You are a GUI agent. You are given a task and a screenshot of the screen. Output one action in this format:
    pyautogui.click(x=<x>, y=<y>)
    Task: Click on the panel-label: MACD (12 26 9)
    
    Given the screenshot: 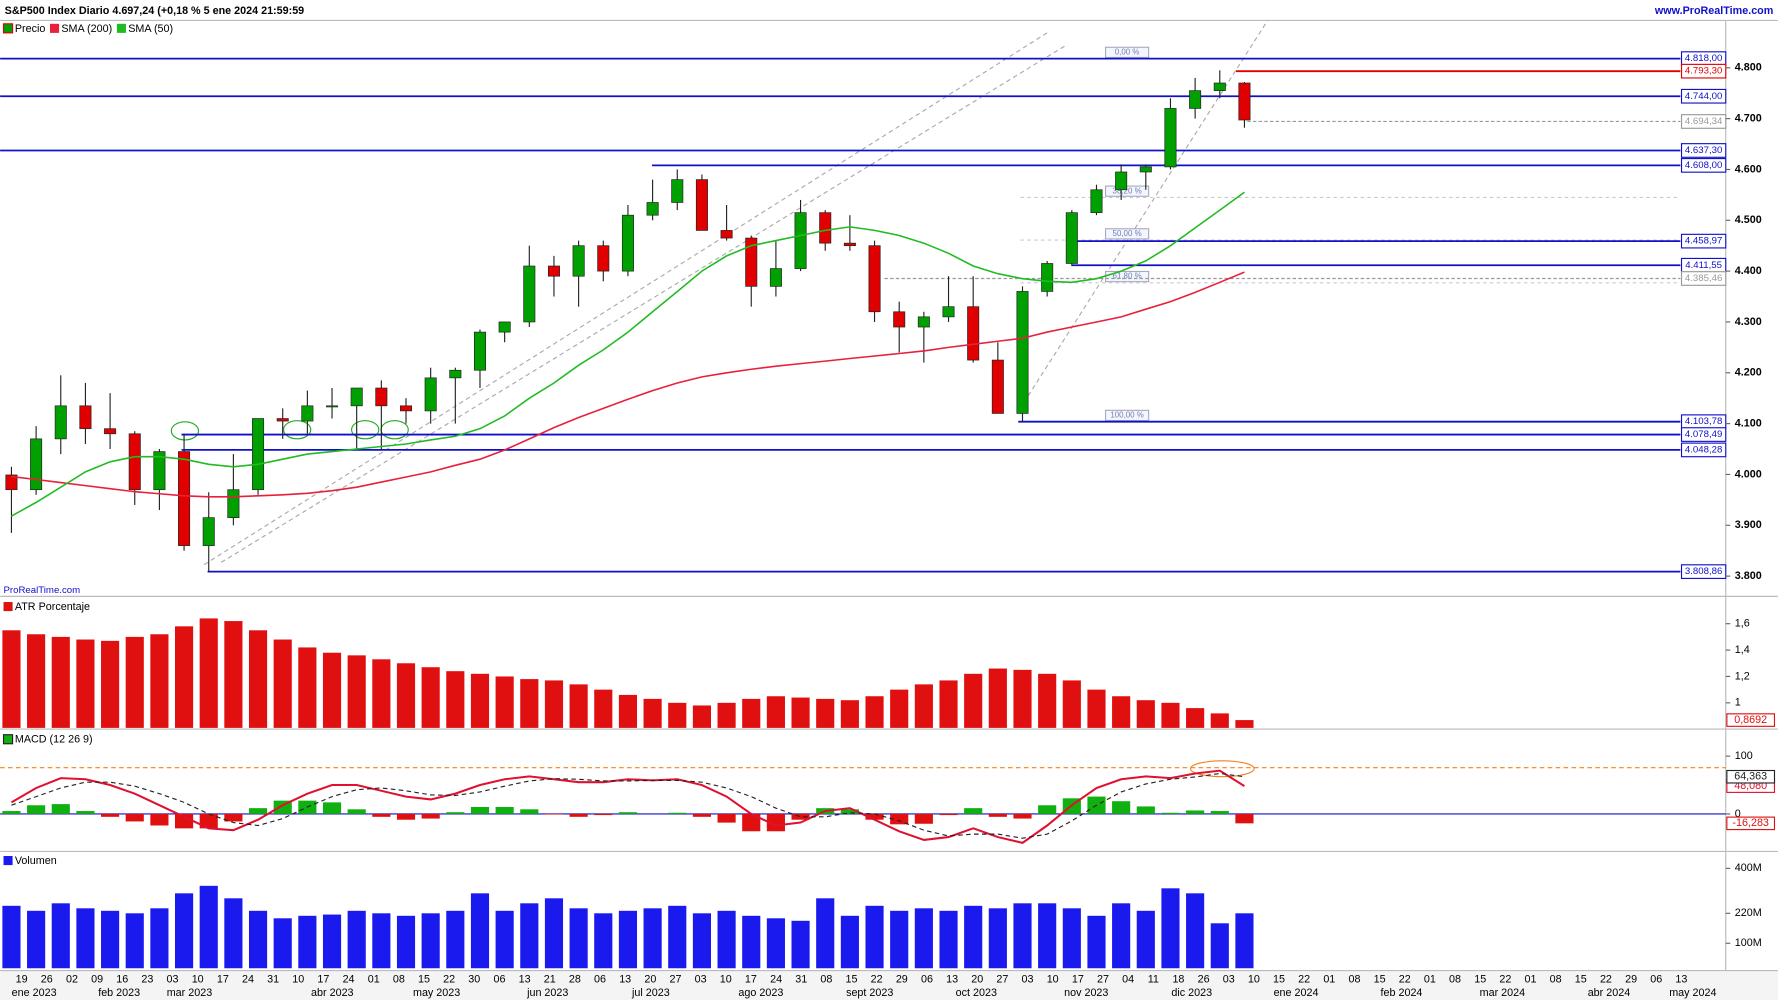 What is the action you would take?
    pyautogui.click(x=54, y=740)
    